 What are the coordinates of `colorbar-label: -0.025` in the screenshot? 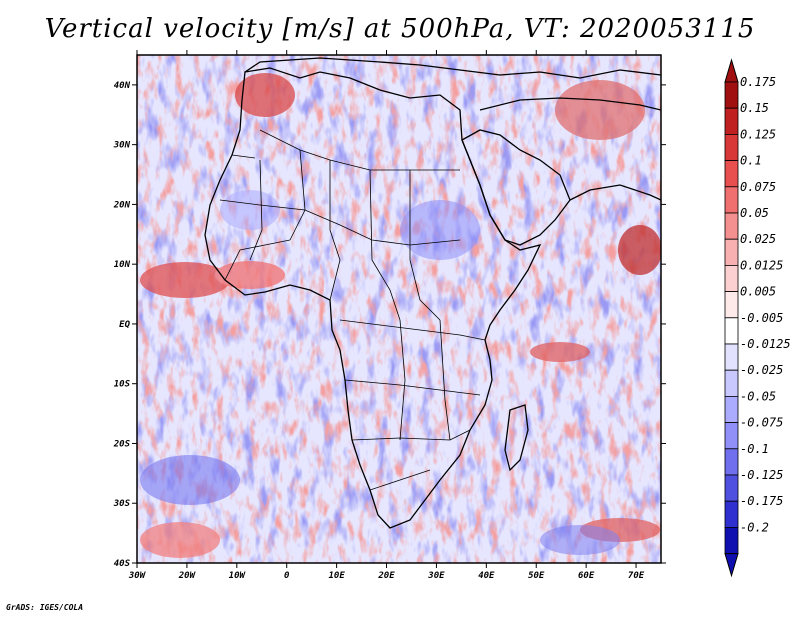 It's located at (761, 370).